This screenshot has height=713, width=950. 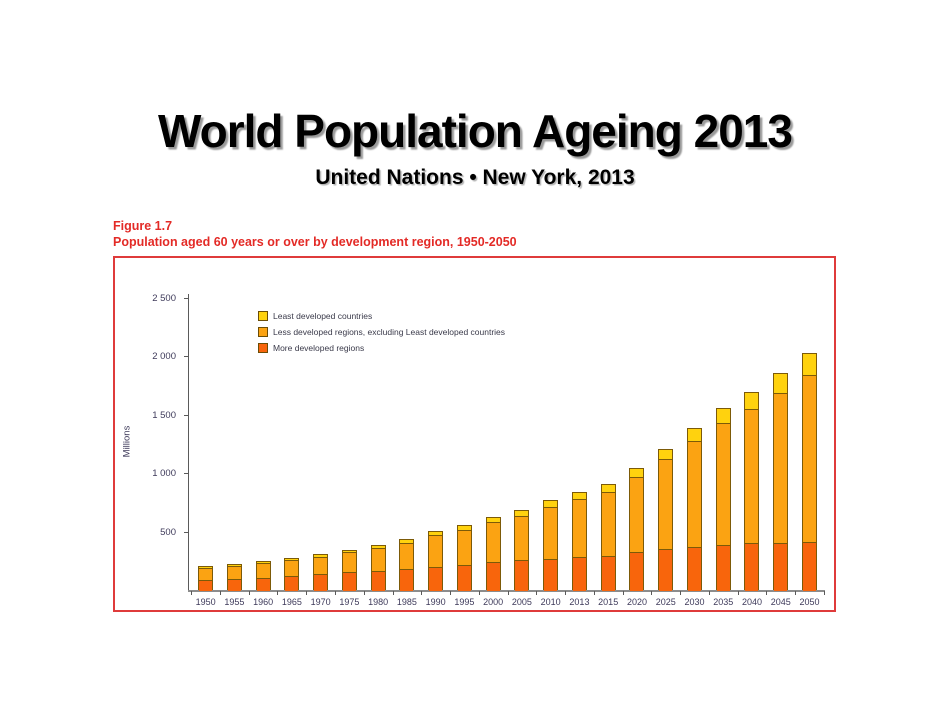 What do you see at coordinates (694, 509) in the screenshot?
I see `bar-2030` at bounding box center [694, 509].